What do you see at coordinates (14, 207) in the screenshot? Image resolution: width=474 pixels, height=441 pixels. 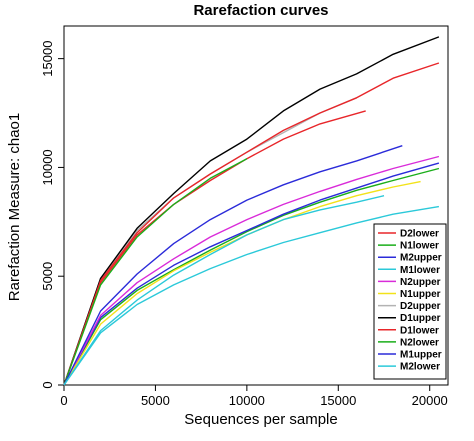 I see `y-axis-title: Rarefaction Measure: chao1` at bounding box center [14, 207].